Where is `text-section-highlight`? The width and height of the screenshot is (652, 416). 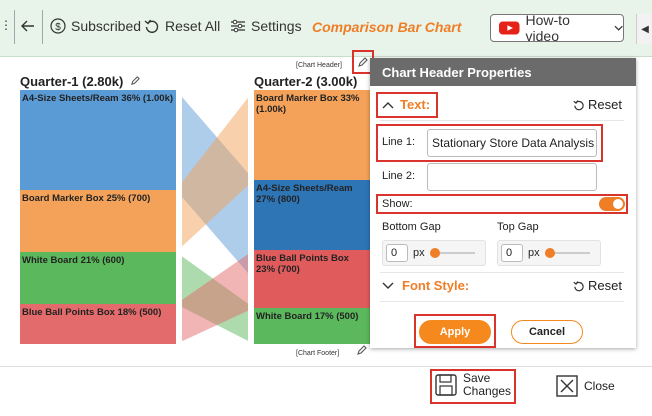 text-section-highlight is located at coordinates (407, 105).